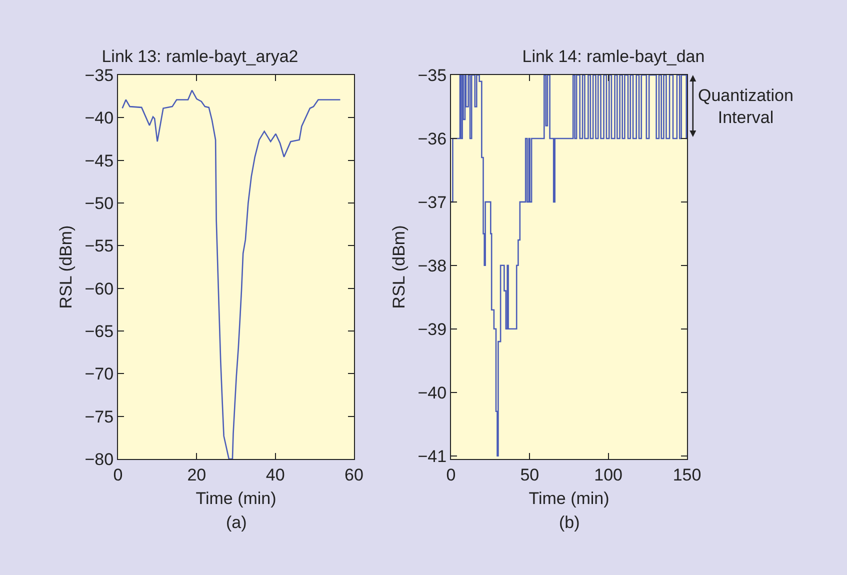 The width and height of the screenshot is (847, 575). I want to click on y-tick-label: −70, so click(99, 374).